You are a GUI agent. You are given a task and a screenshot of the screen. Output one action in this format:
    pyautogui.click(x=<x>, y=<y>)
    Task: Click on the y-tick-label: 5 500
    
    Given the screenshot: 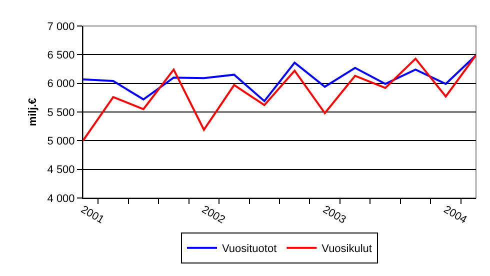 What is the action you would take?
    pyautogui.click(x=61, y=112)
    